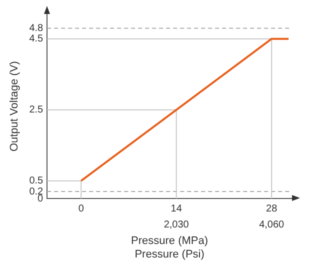  What do you see at coordinates (176, 208) in the screenshot?
I see `x-tick-label: 14` at bounding box center [176, 208].